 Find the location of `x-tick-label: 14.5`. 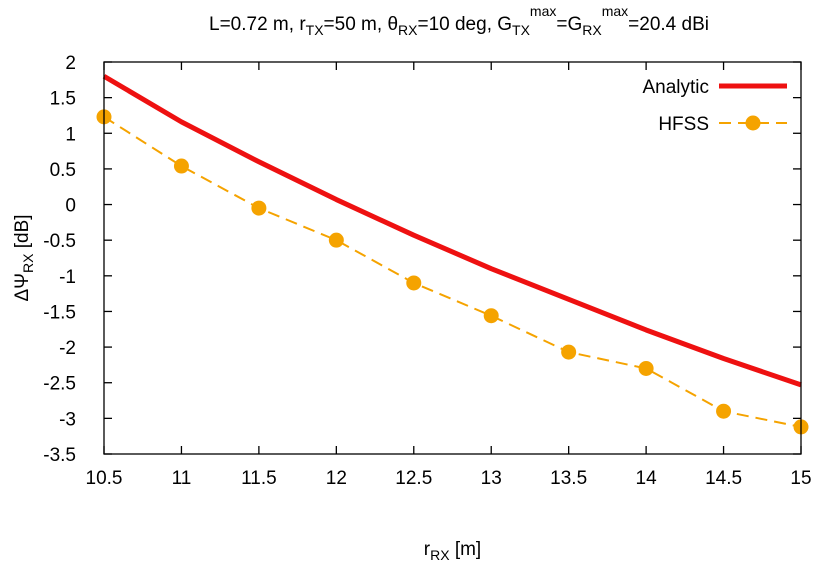

x-tick-label: 14.5 is located at coordinates (723, 478).